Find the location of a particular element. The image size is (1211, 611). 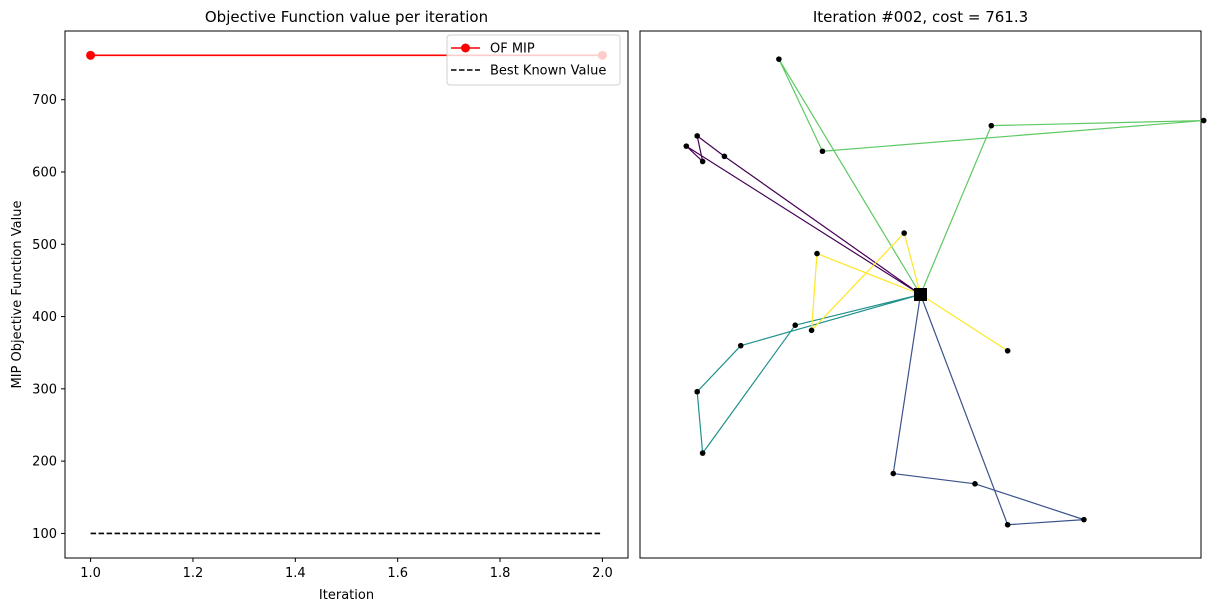

y-tick-label: 600 is located at coordinates (44, 172).